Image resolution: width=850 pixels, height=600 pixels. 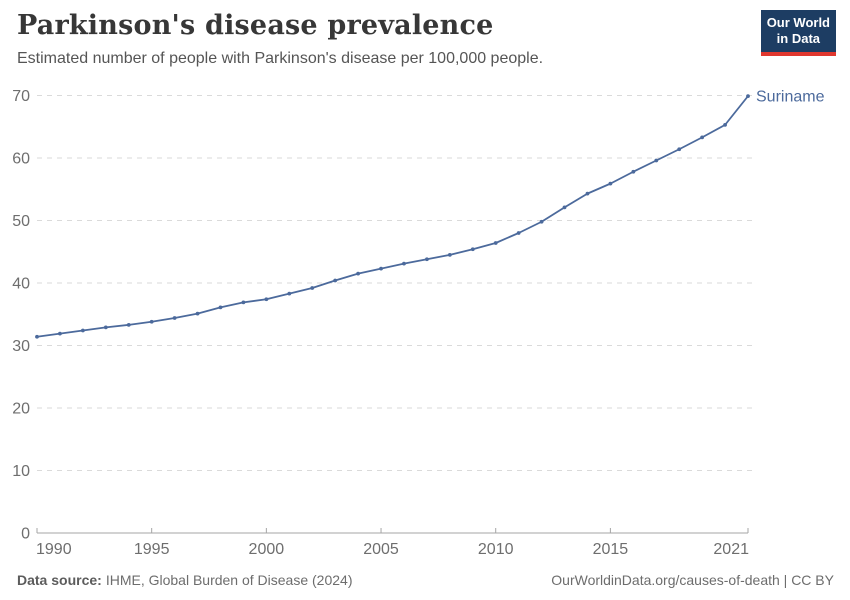 What do you see at coordinates (21, 346) in the screenshot?
I see `y-axis-tick-label: 30` at bounding box center [21, 346].